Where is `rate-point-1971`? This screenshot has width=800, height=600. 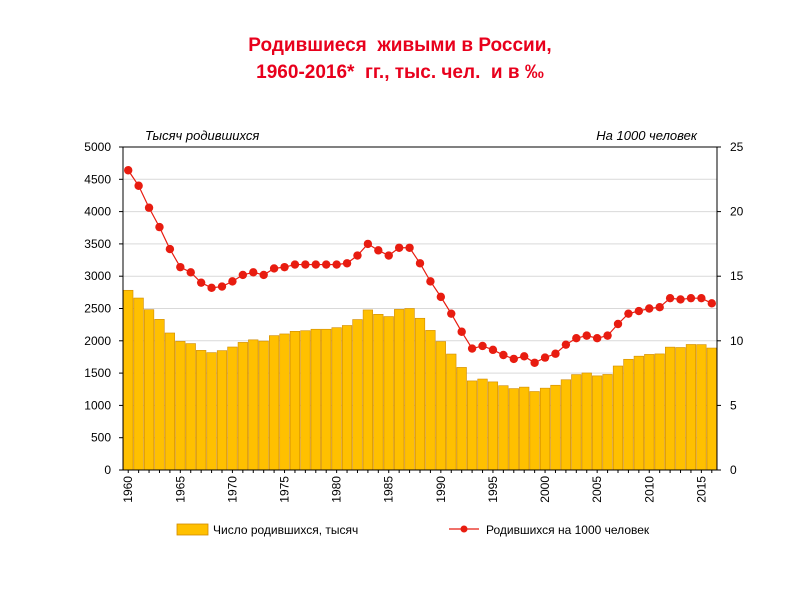 rate-point-1971 is located at coordinates (243, 275).